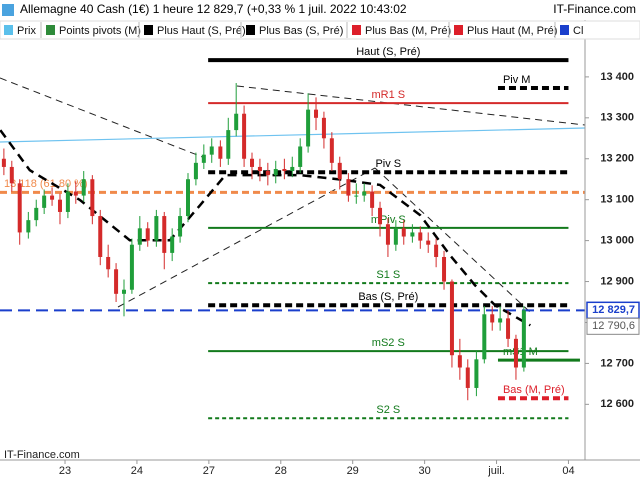 The image size is (640, 485). I want to click on level-label: 13 118 (61,80 %), so click(46, 184).